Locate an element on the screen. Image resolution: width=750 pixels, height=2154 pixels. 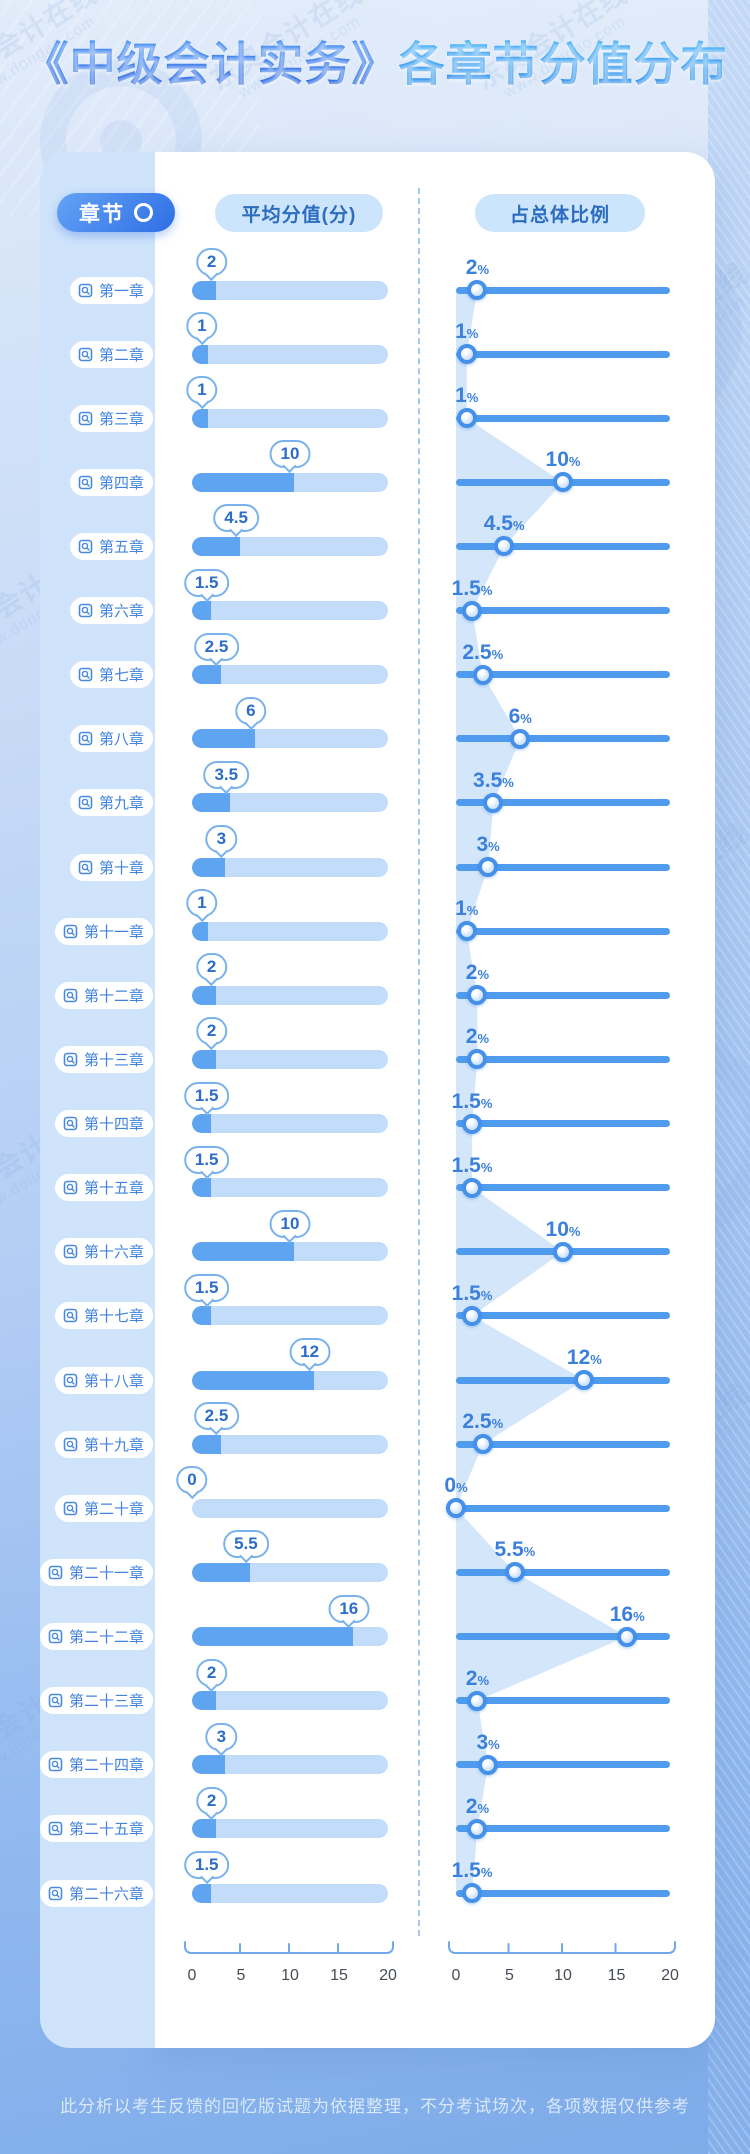
percent-value-label: 5.5% is located at coordinates (514, 1549).